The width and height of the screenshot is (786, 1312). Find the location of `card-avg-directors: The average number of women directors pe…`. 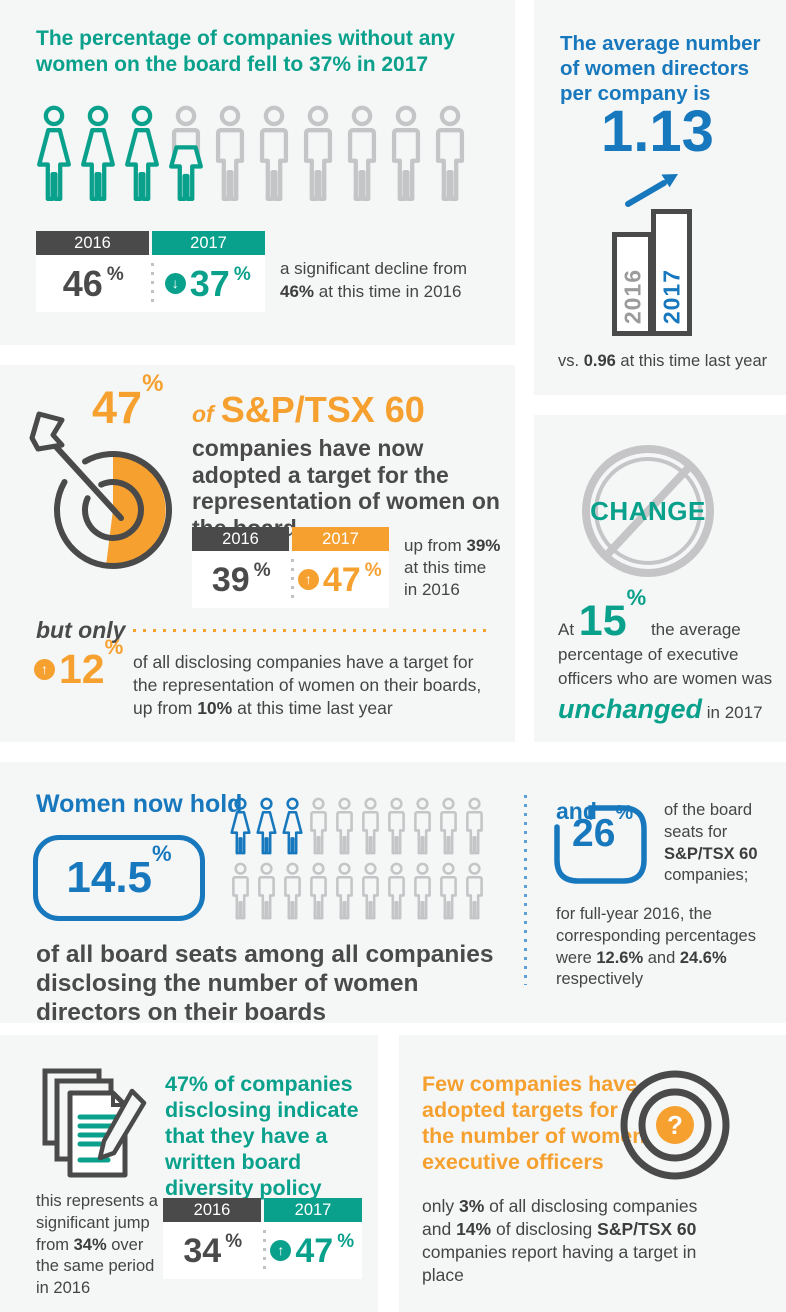

card-avg-directors: The average number of women directors pe… is located at coordinates (660, 197).